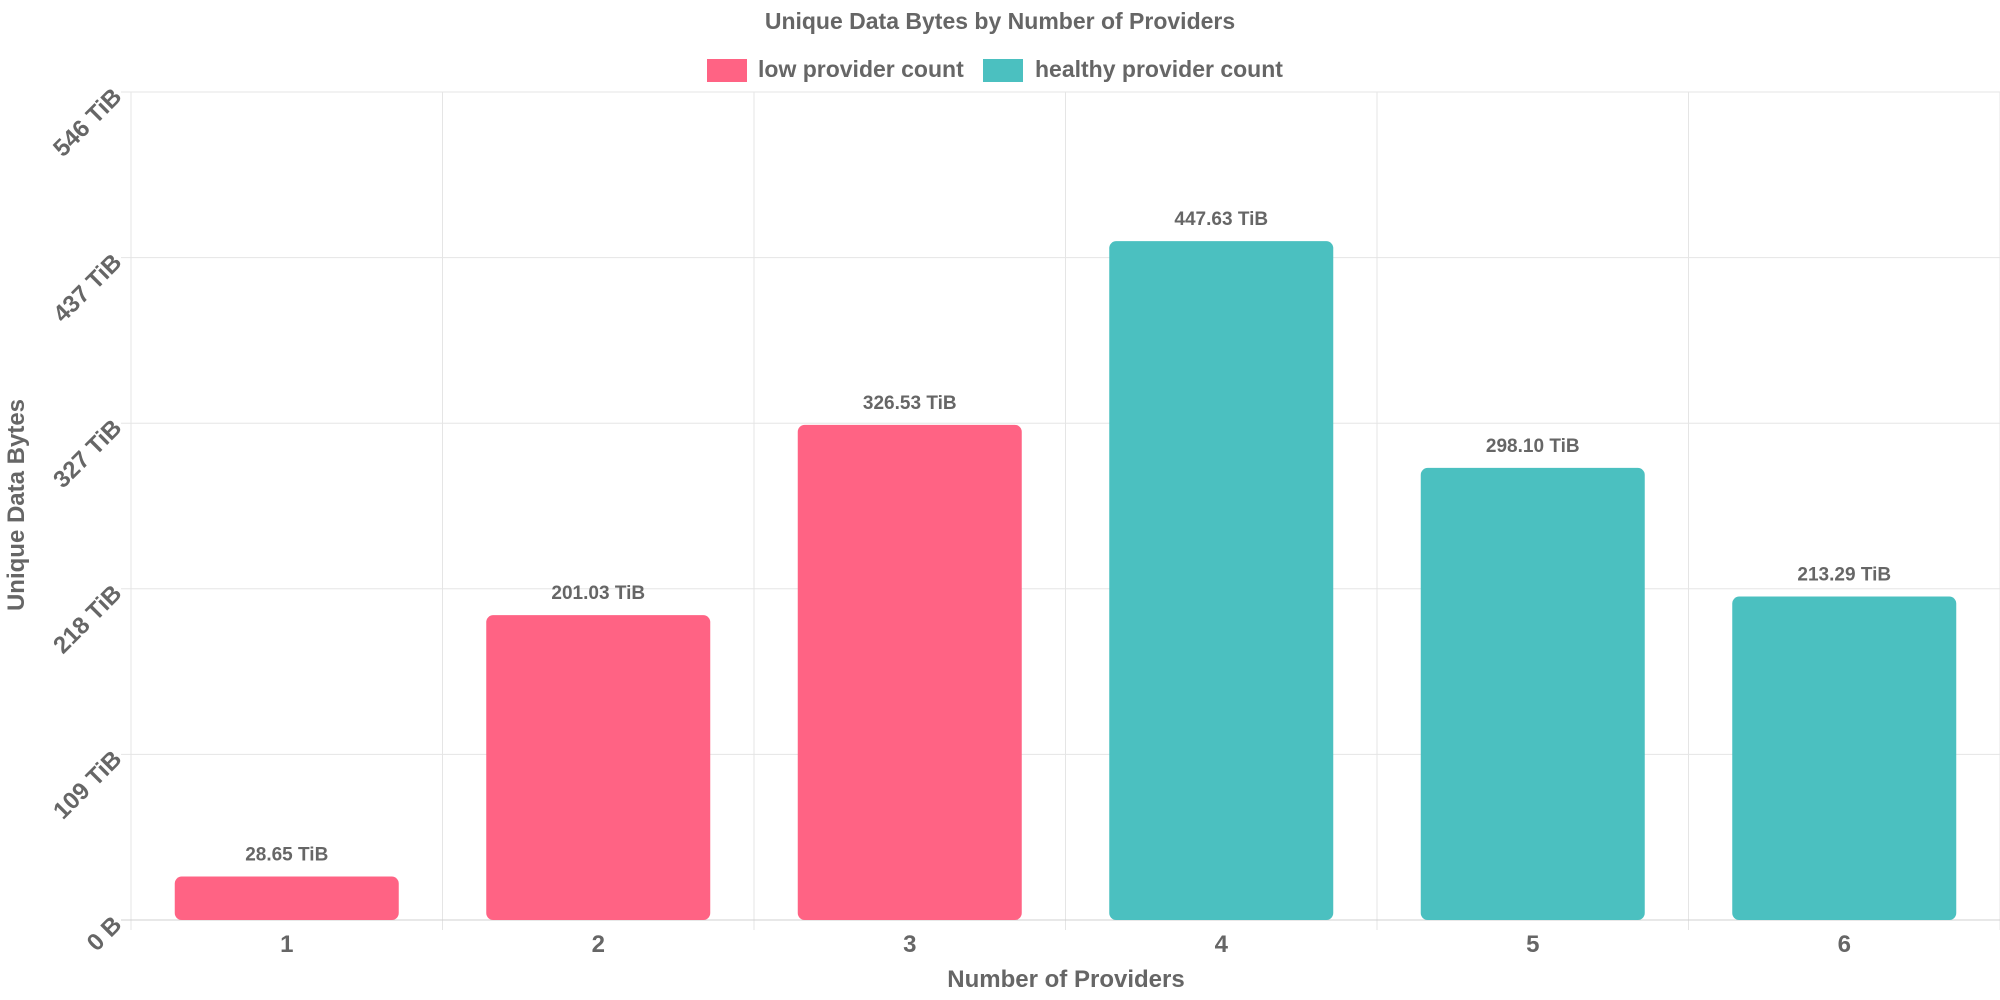  I want to click on x-tick-label: 1, so click(286, 944).